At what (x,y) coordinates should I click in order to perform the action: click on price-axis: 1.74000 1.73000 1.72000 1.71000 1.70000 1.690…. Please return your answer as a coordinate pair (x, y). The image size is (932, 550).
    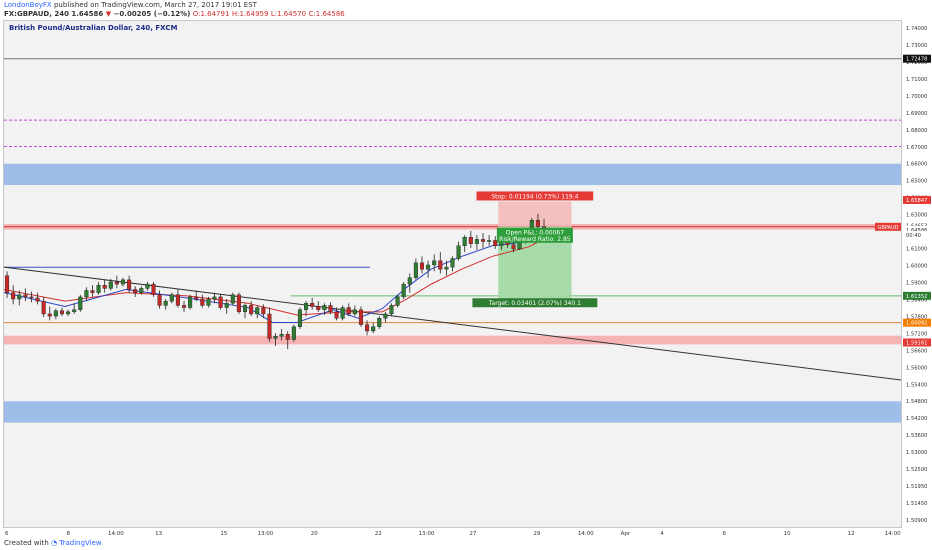
    Looking at the image, I should click on (917, 274).